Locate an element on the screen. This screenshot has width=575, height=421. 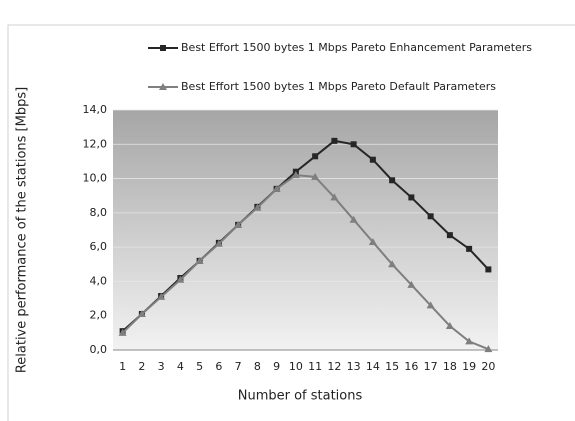
x-tick-label: 5 is located at coordinates (199, 366).